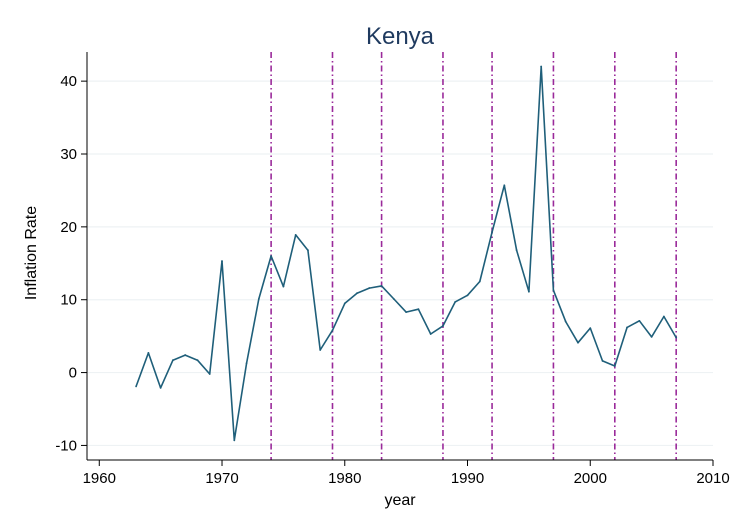  What do you see at coordinates (31, 253) in the screenshot?
I see `y-axis-title: Inflation Rate` at bounding box center [31, 253].